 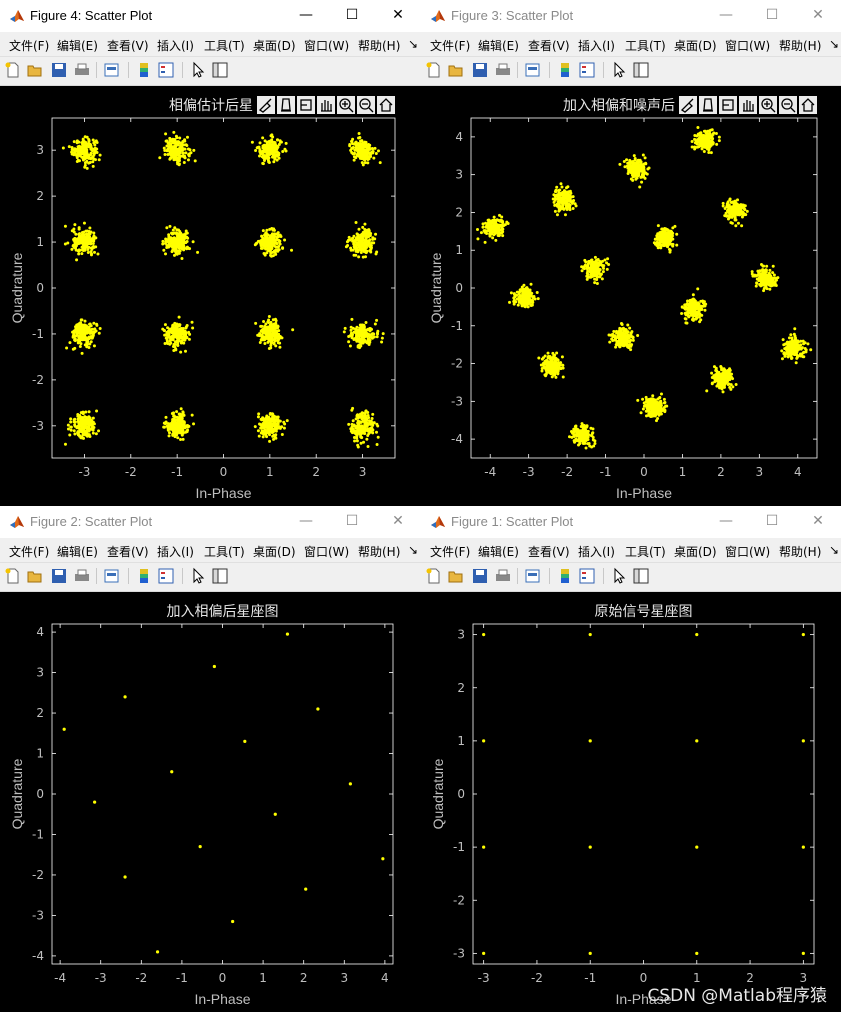 I want to click on title-bar: Figure 3: Scatter Plot — ☐ ✕, so click(x=631, y=16).